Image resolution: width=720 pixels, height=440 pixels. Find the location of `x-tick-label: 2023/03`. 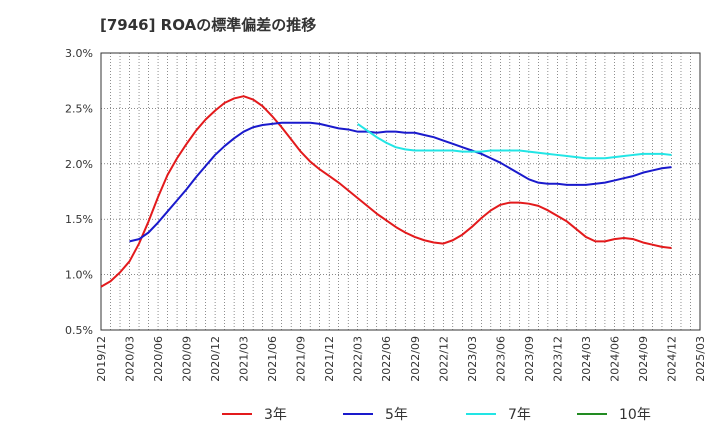

x-tick-label: 2023/03 is located at coordinates (472, 359).